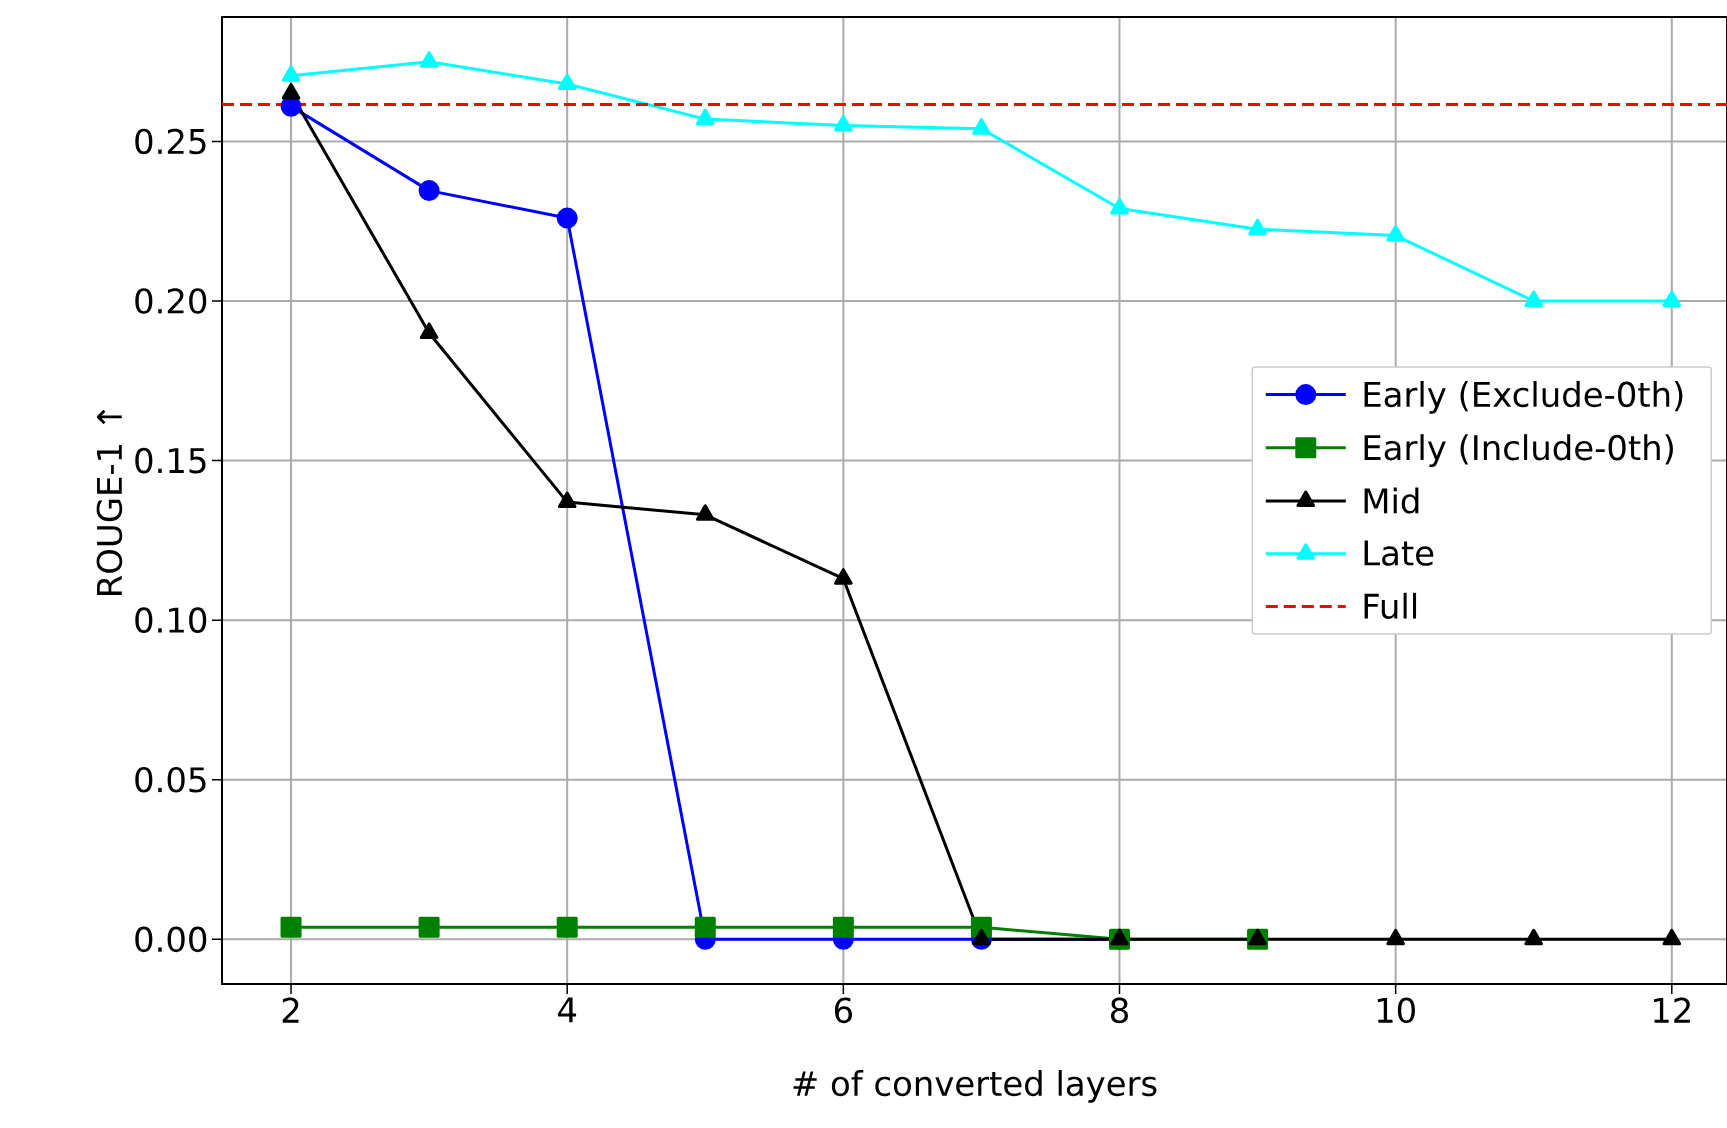 This screenshot has width=1727, height=1128. I want to click on legend-label: Full, so click(1390, 606).